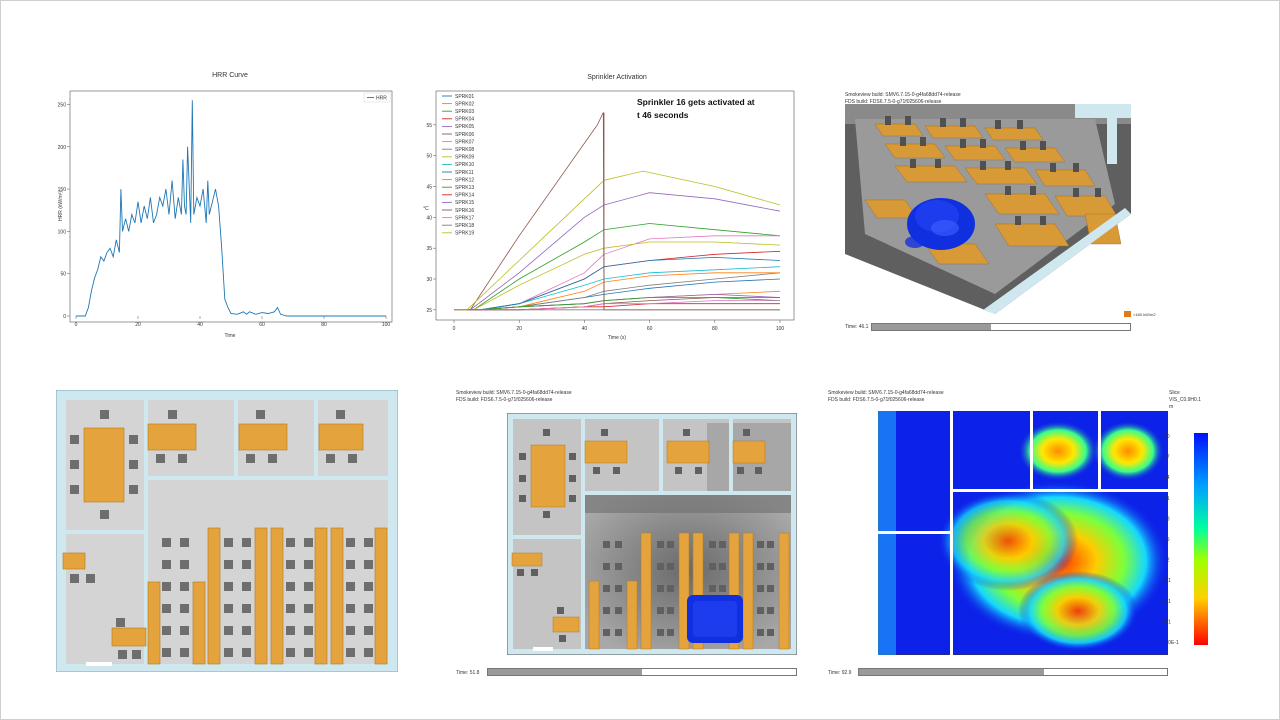 The image size is (1280, 720). What do you see at coordinates (1167, 540) in the screenshot?
I see `colorbar-tick-label: 15` at bounding box center [1167, 540].